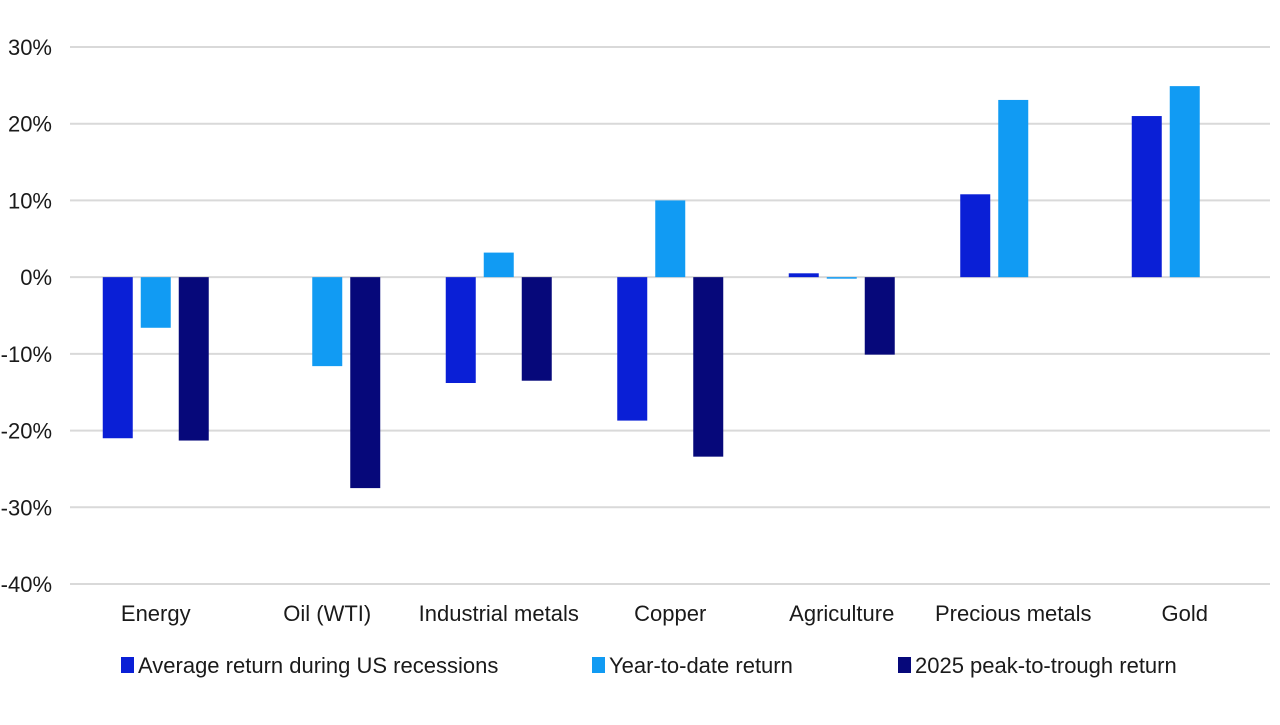  What do you see at coordinates (117, 358) in the screenshot?
I see `bar-1-energy` at bounding box center [117, 358].